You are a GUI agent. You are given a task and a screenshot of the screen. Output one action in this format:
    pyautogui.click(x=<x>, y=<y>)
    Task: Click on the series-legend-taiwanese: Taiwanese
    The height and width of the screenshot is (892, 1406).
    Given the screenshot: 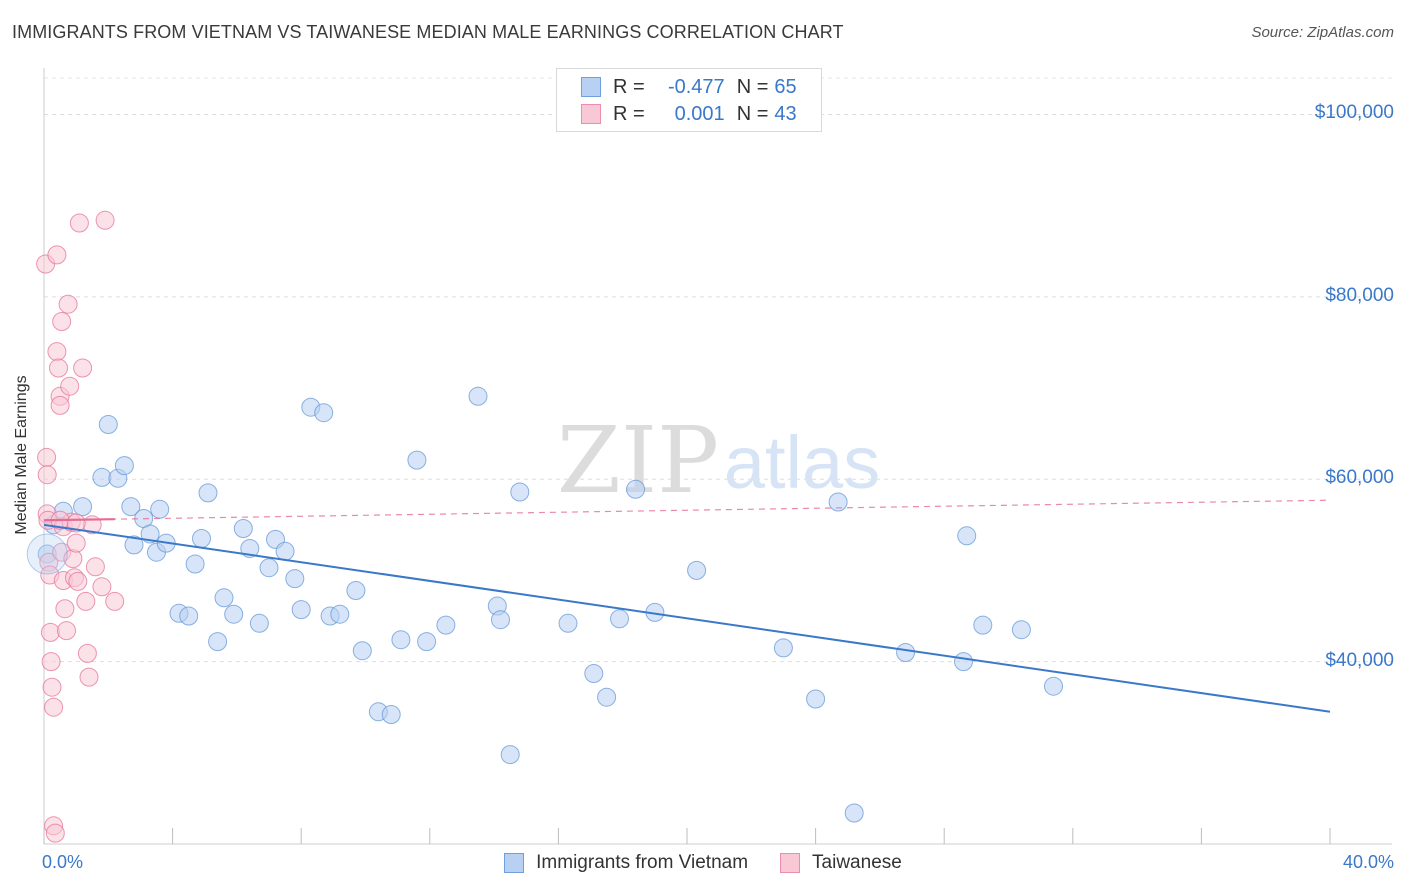 What is the action you would take?
    pyautogui.click(x=841, y=863)
    